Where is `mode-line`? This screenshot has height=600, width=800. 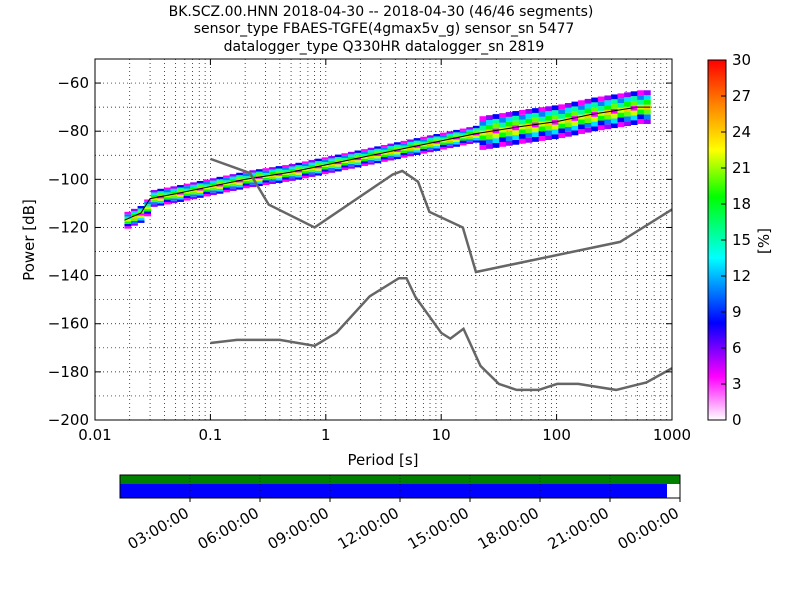 mode-line is located at coordinates (387, 163).